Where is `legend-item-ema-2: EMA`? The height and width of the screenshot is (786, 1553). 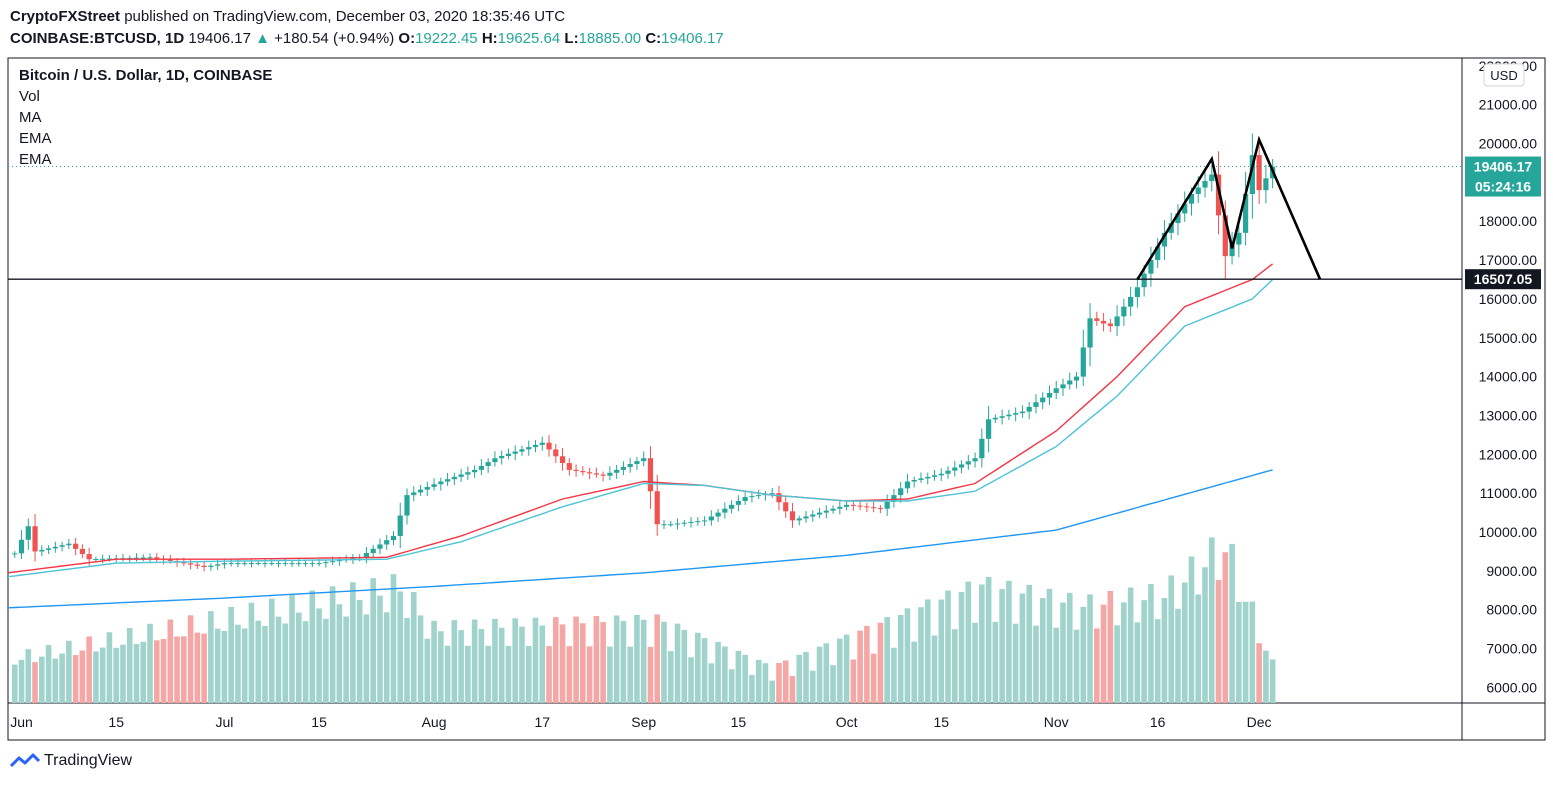 legend-item-ema-2: EMA is located at coordinates (35, 159).